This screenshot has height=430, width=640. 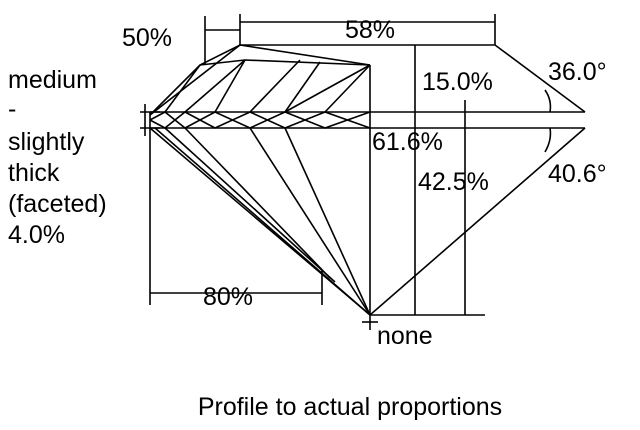 What do you see at coordinates (57, 204) in the screenshot?
I see `girdle-label-5: (faceted)` at bounding box center [57, 204].